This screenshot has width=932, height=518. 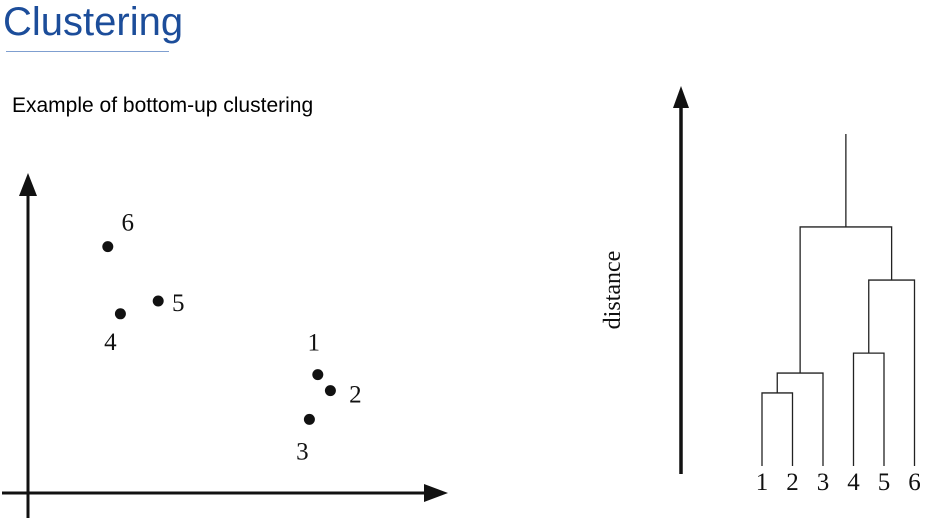 I want to click on dendrogram-leaf-label: 2, so click(x=792, y=482).